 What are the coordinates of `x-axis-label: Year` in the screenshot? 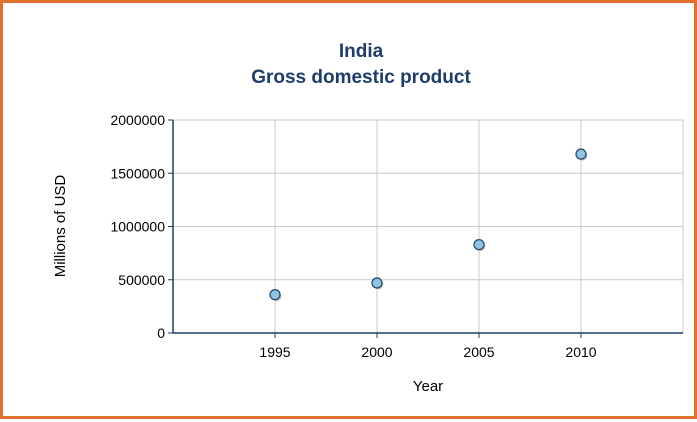 It's located at (428, 386).